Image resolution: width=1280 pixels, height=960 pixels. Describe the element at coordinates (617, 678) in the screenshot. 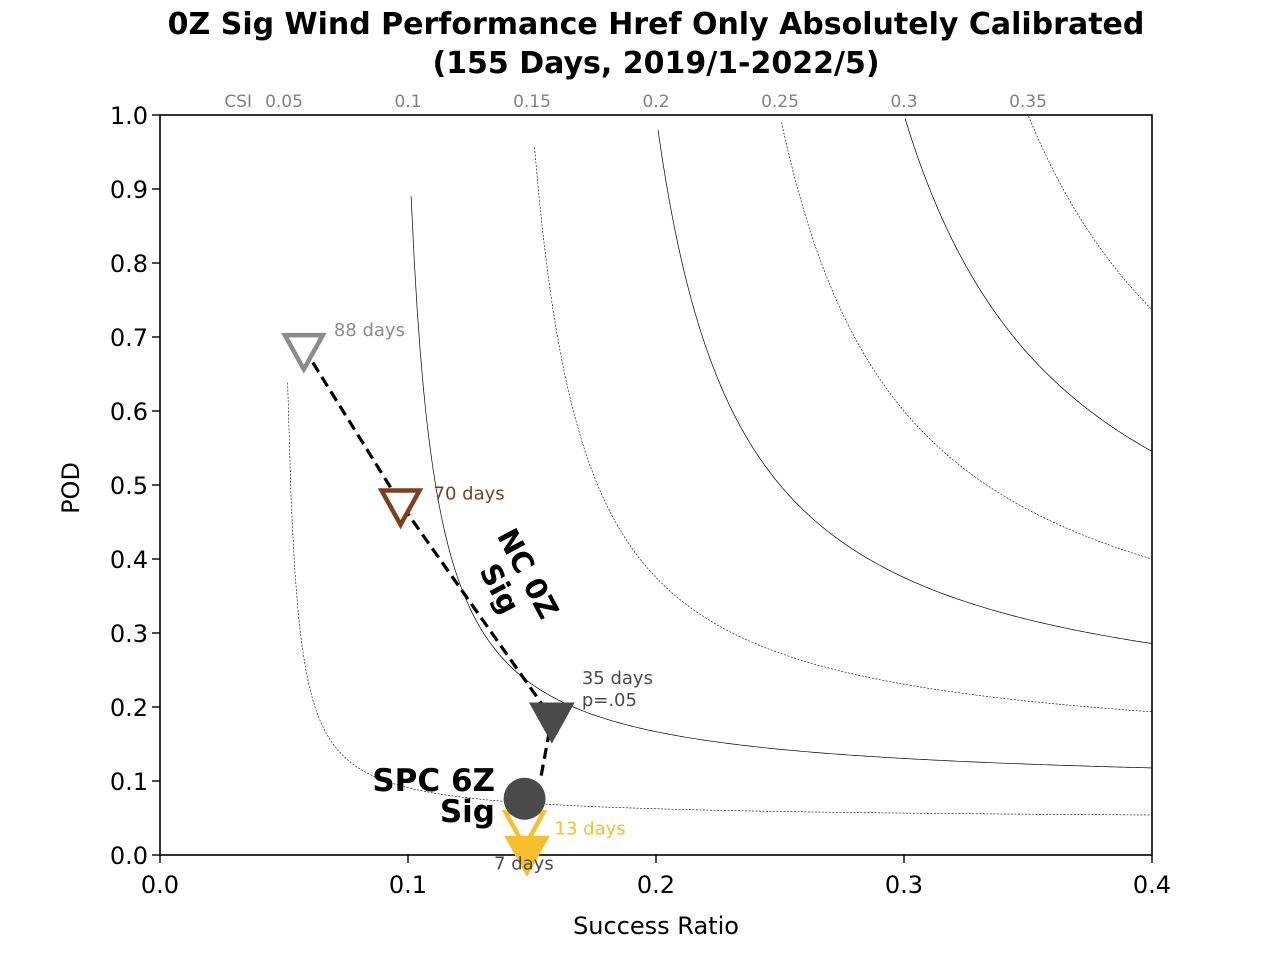

I see `data-point-label: 35 days` at that location.